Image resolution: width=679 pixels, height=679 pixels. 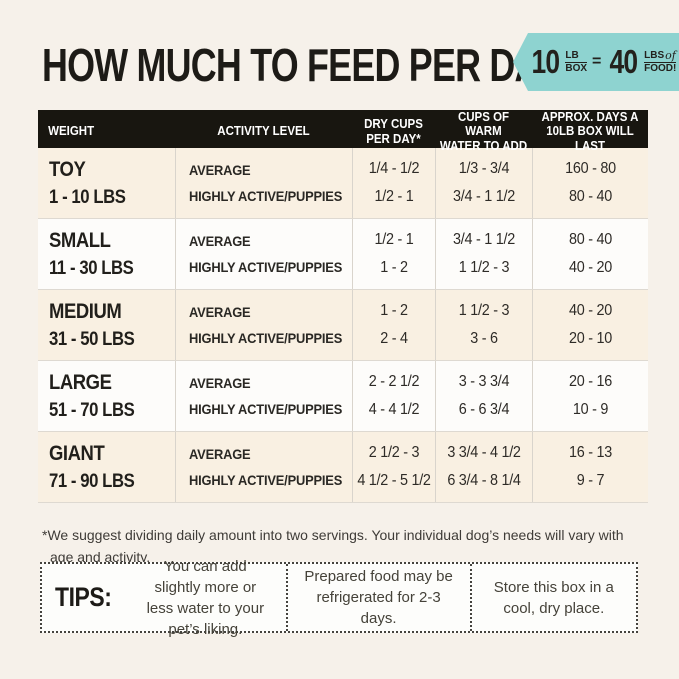 What do you see at coordinates (393, 183) in the screenshot?
I see `dry-cups-cell: 1/4 - 1/2 1/2 - 1` at bounding box center [393, 183].